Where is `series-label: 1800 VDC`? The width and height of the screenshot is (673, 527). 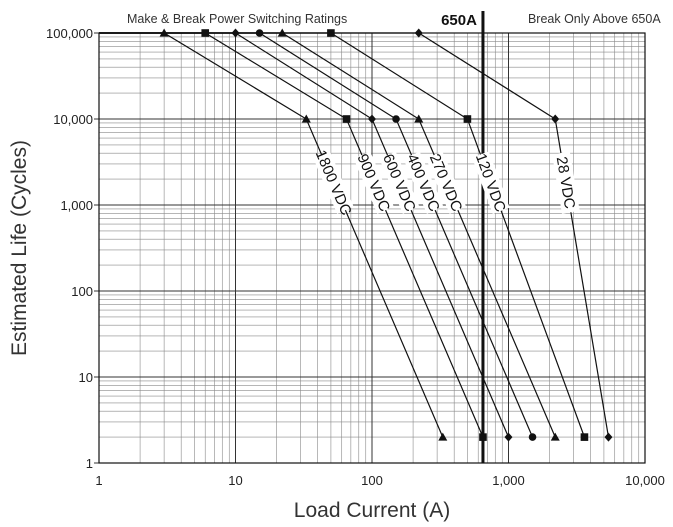 series-label: 1800 VDC is located at coordinates (333, 183).